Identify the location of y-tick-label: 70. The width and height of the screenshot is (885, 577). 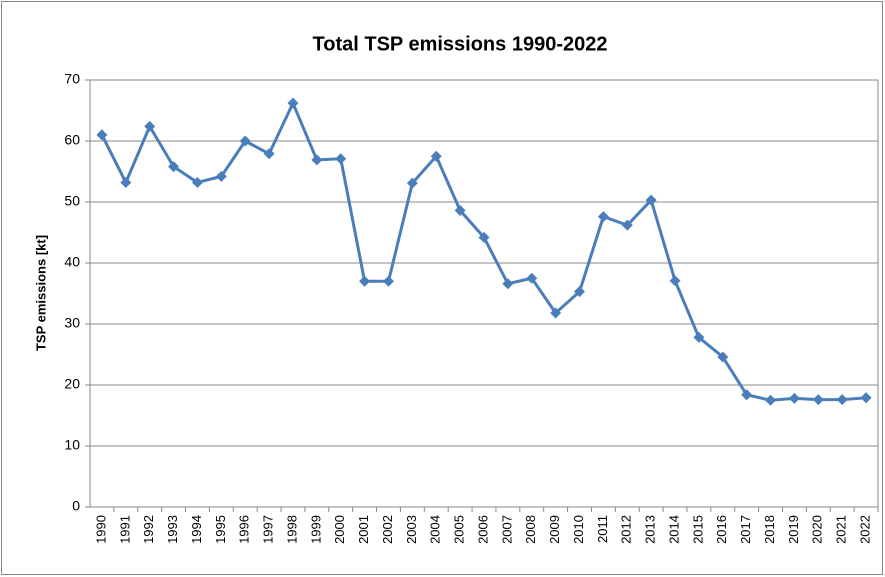
(72, 79).